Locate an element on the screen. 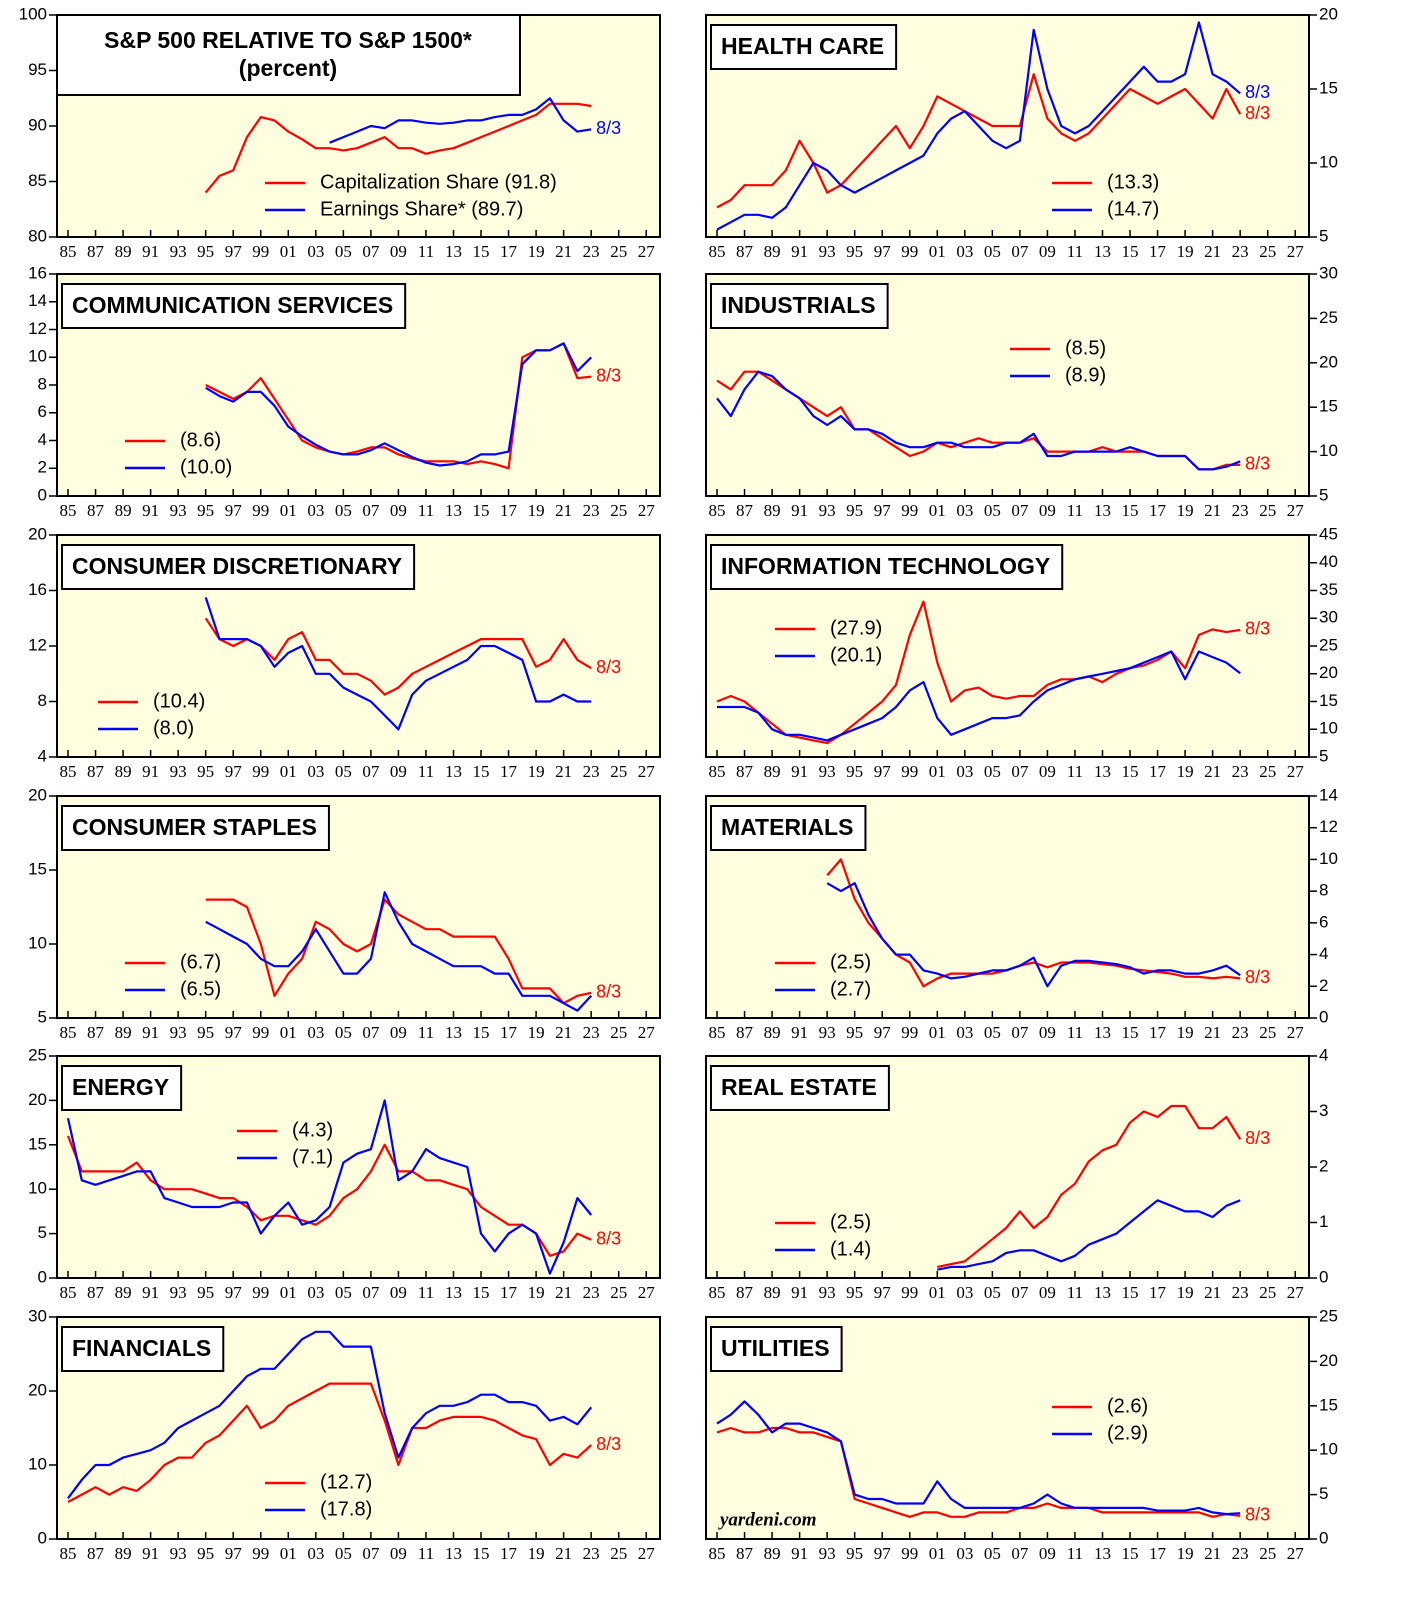  y-tick-label: 4 is located at coordinates (42, 439).